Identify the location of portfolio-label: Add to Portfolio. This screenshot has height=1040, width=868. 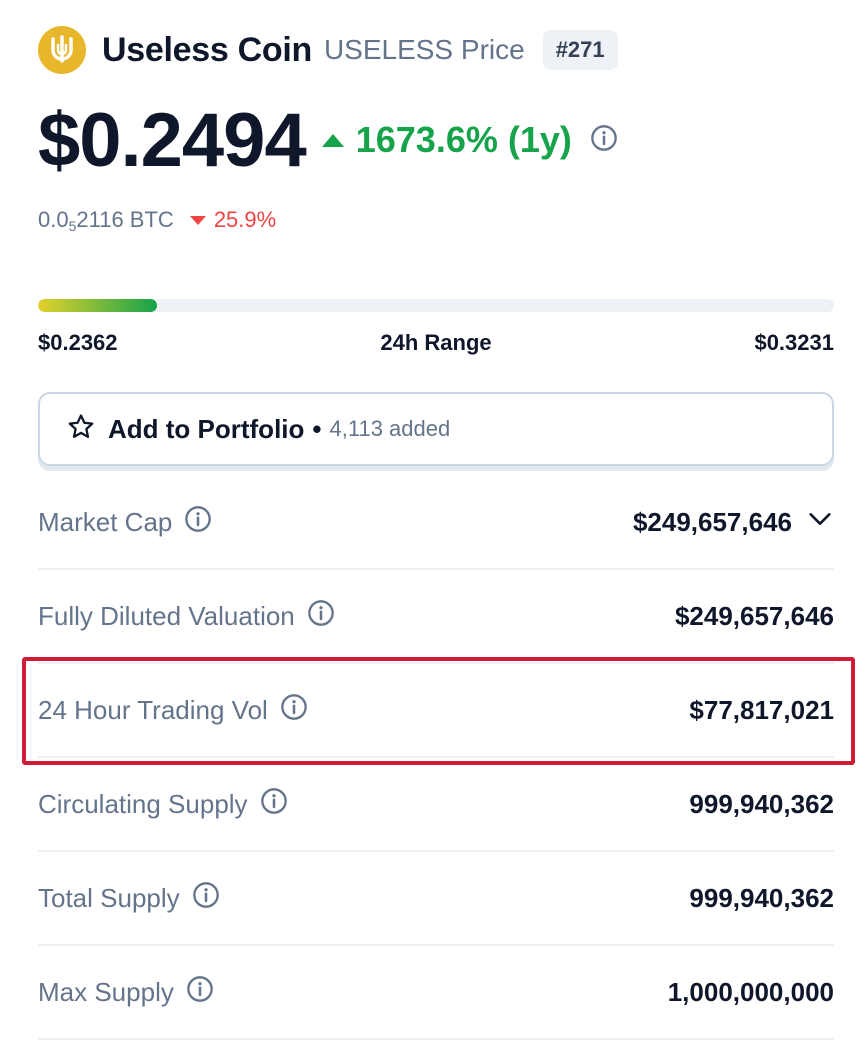
(206, 428).